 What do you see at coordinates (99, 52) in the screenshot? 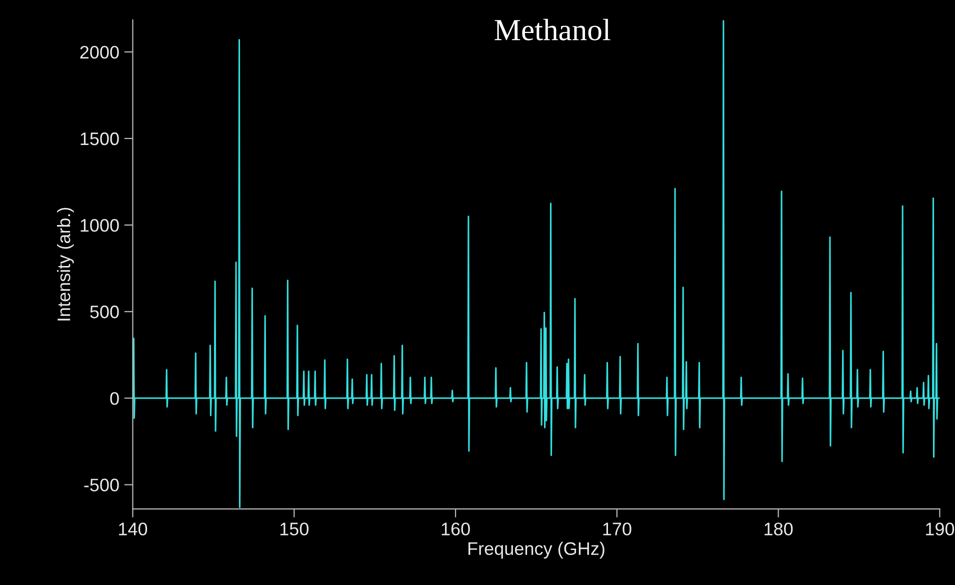
I see `y-tick-label: 2000` at bounding box center [99, 52].